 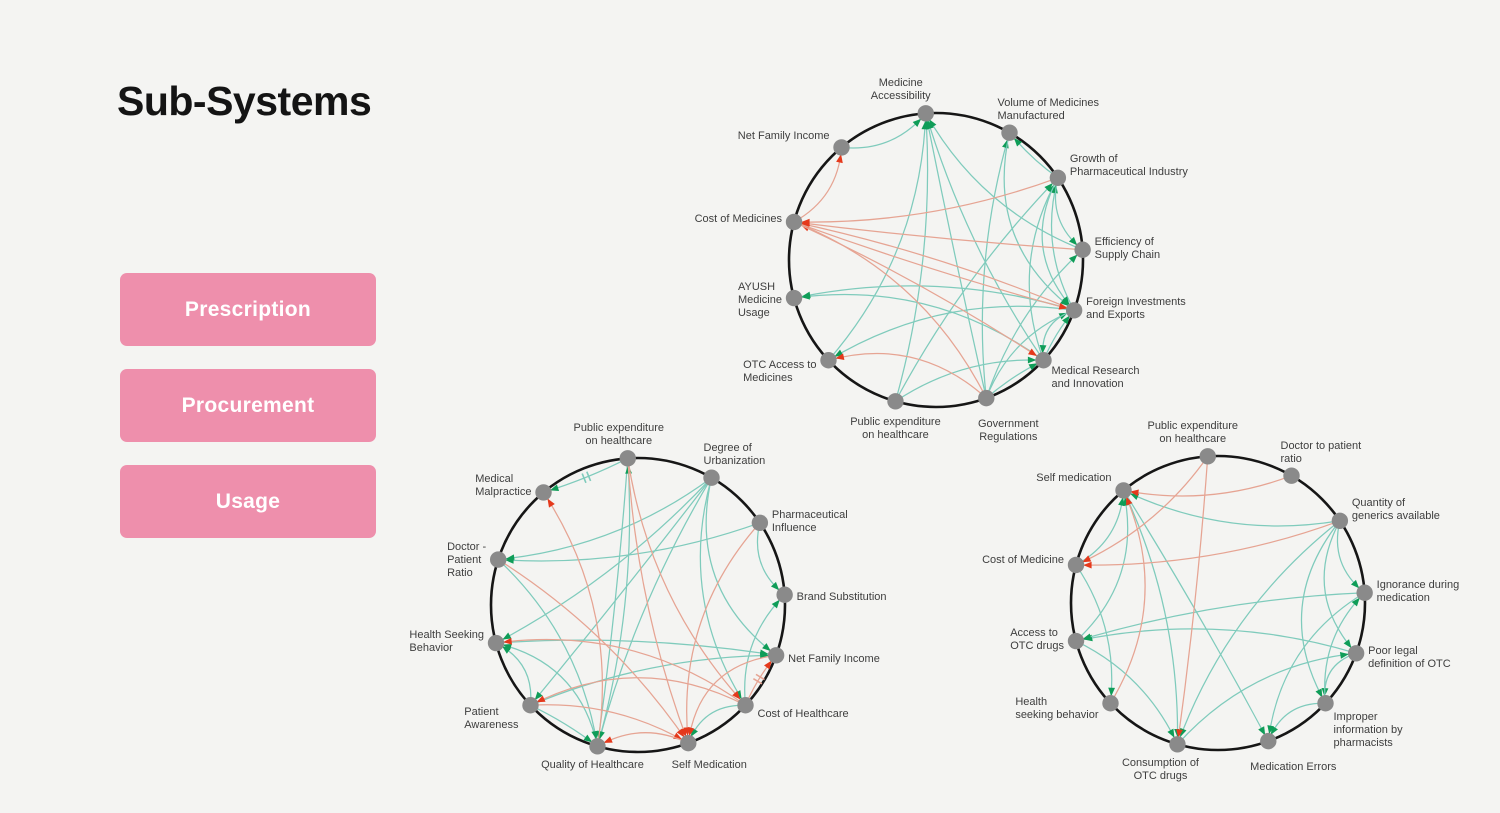 I want to click on label-medmal: Medical Malpractice, so click(x=503, y=486).